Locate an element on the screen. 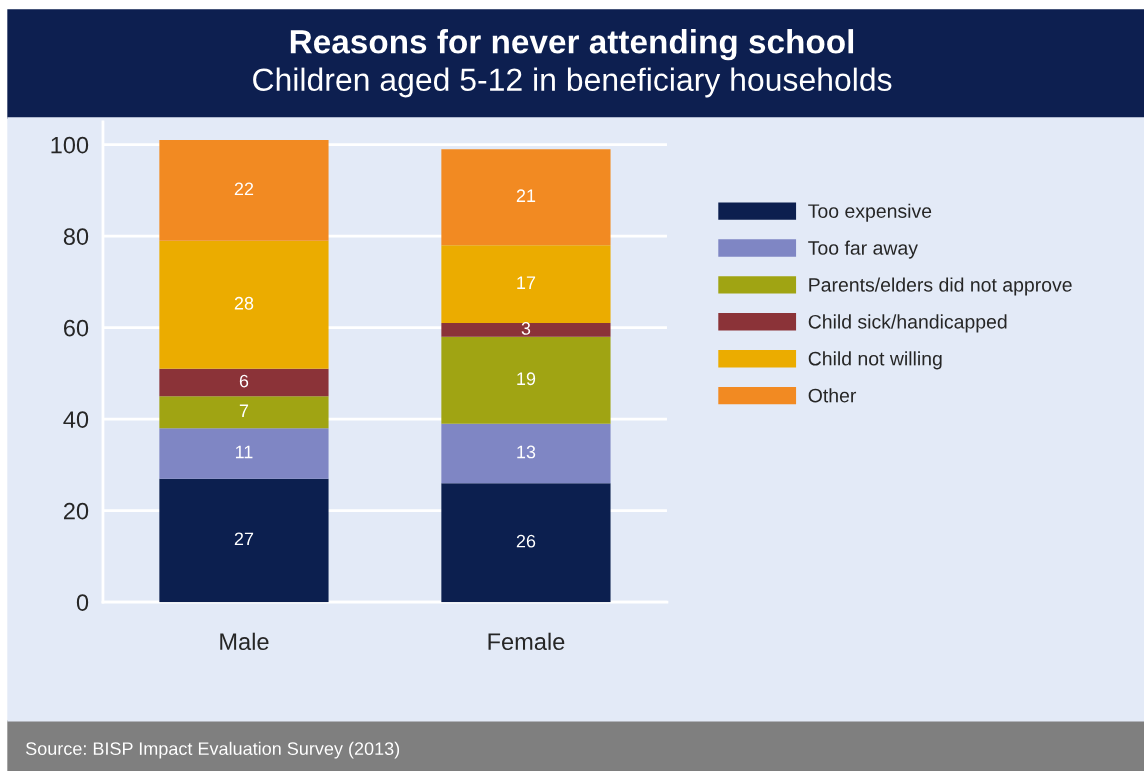  legend-label: Child not willing is located at coordinates (875, 360).